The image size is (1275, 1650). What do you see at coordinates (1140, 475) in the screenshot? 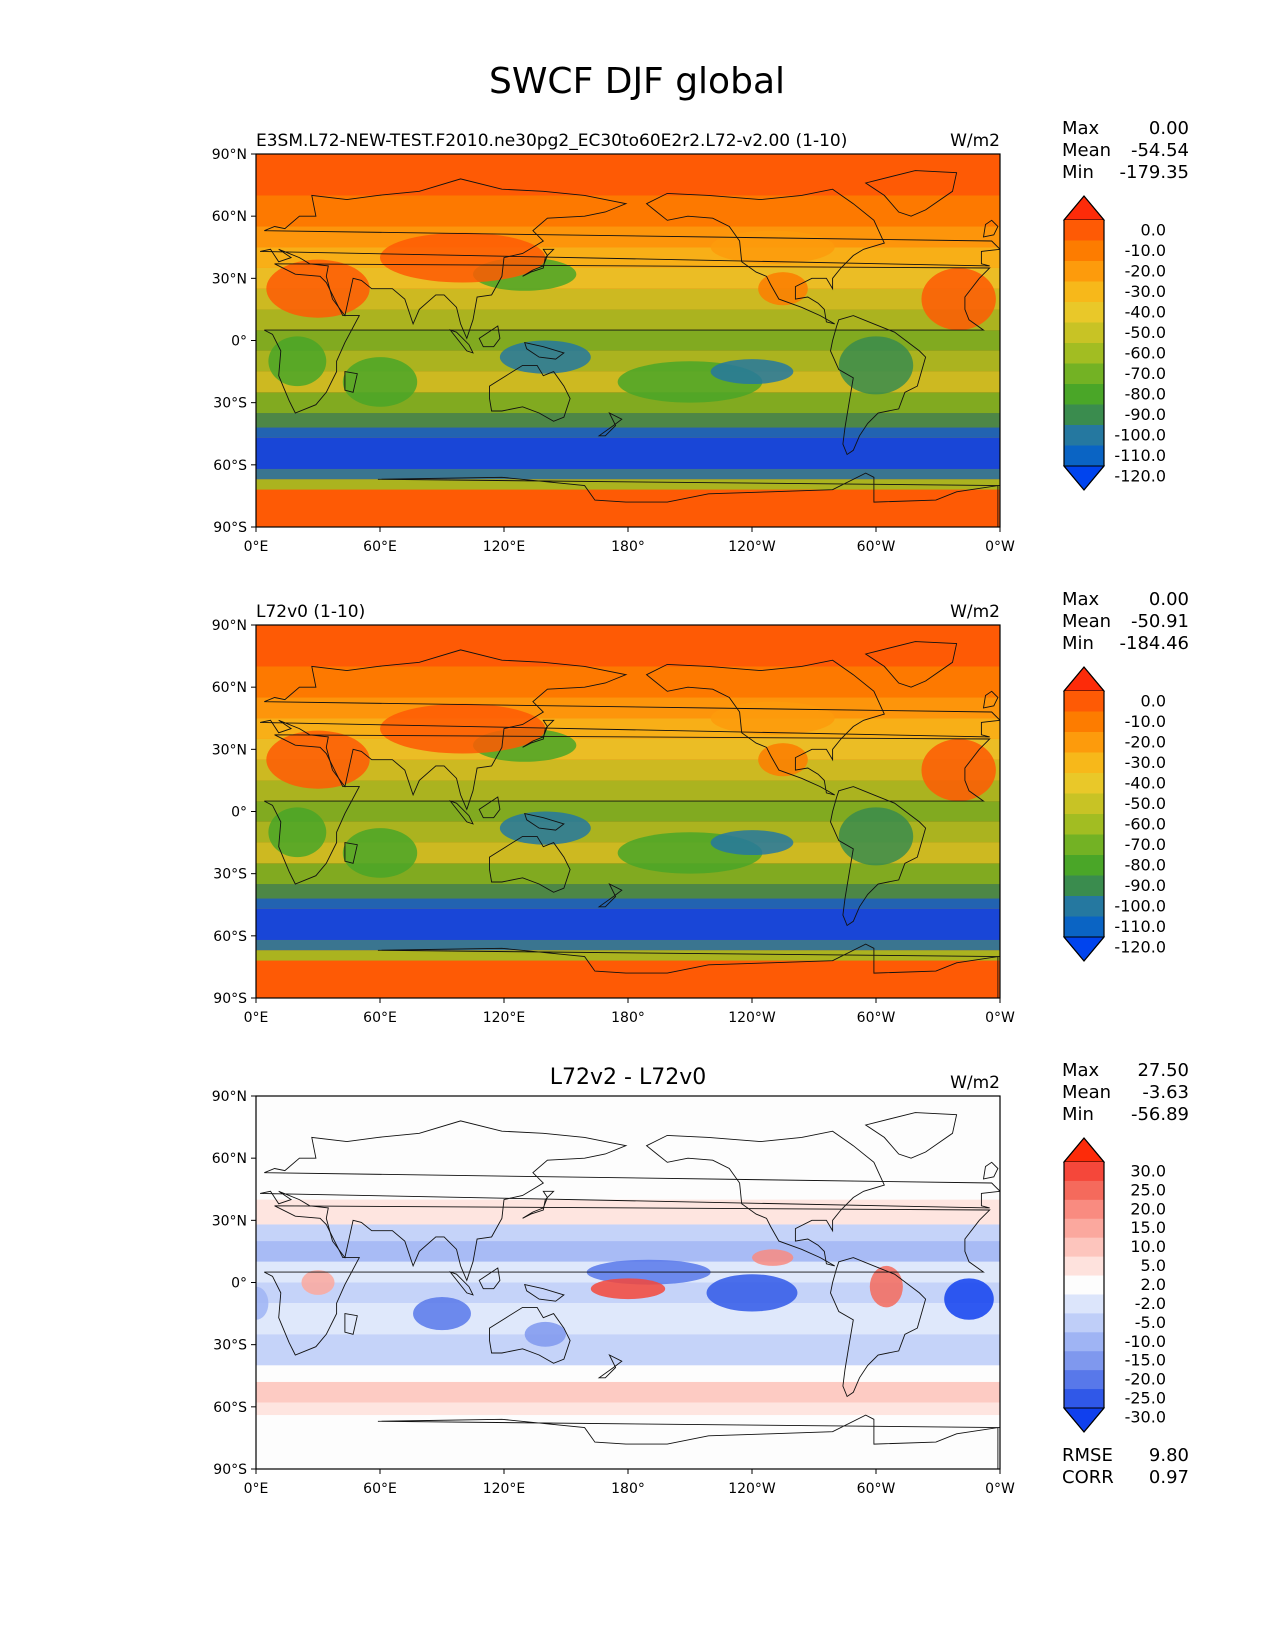
I see `colorbar-tick-label: -120.0` at bounding box center [1140, 475].